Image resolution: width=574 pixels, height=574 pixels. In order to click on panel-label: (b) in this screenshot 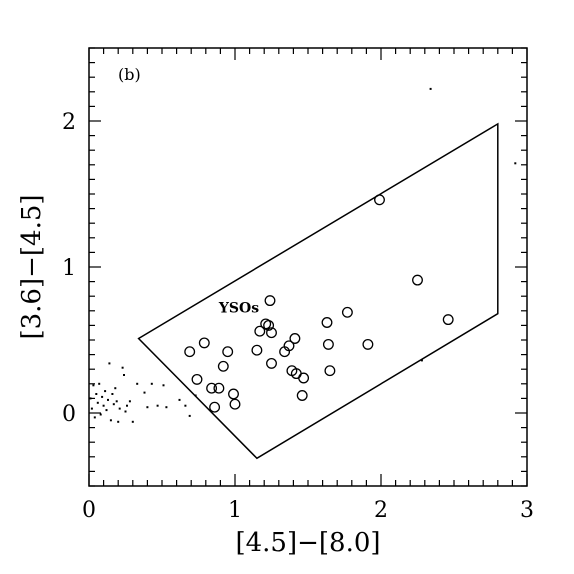, I will do `click(129, 74)`.